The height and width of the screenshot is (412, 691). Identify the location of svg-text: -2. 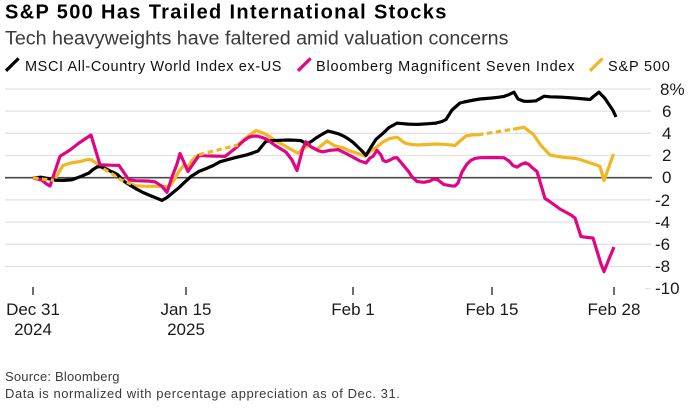
(662, 200).